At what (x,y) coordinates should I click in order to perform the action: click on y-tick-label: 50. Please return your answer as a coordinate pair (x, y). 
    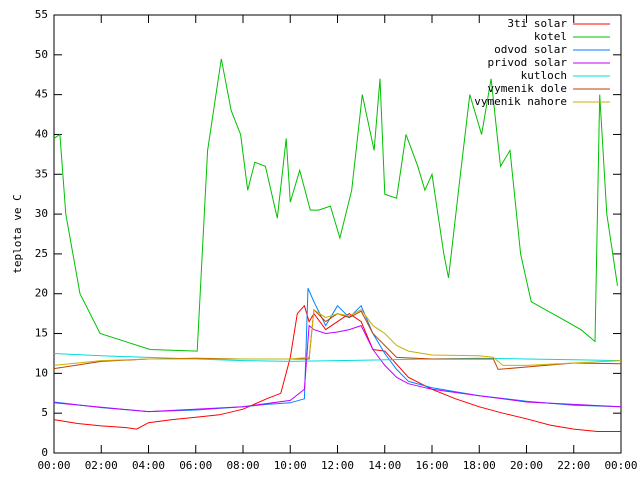
    Looking at the image, I should click on (41, 54).